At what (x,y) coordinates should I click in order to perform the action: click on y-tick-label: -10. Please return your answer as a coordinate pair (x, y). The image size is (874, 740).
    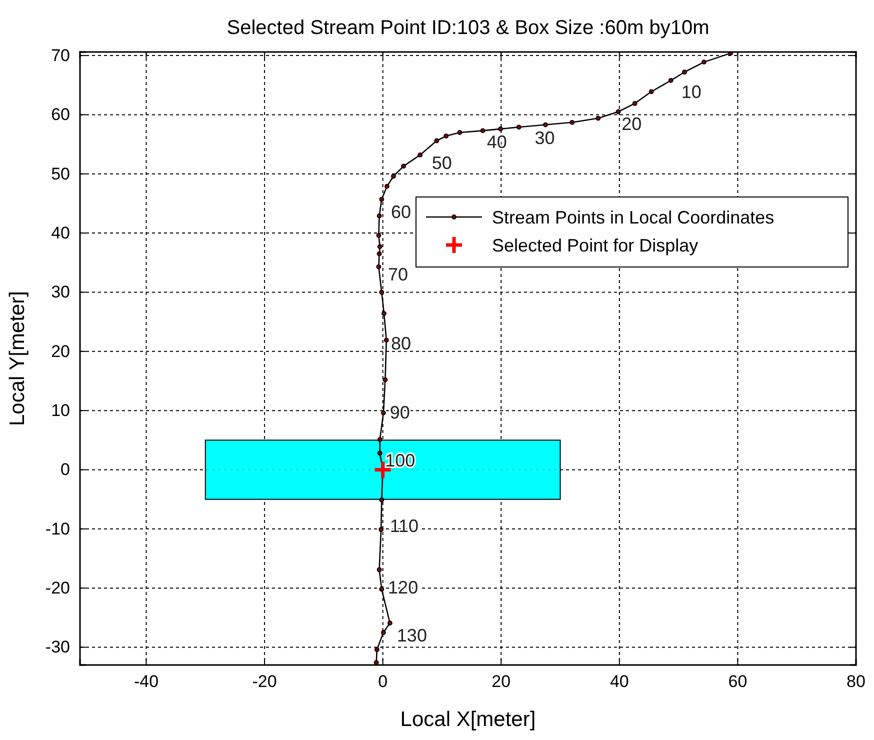
    Looking at the image, I should click on (57, 528).